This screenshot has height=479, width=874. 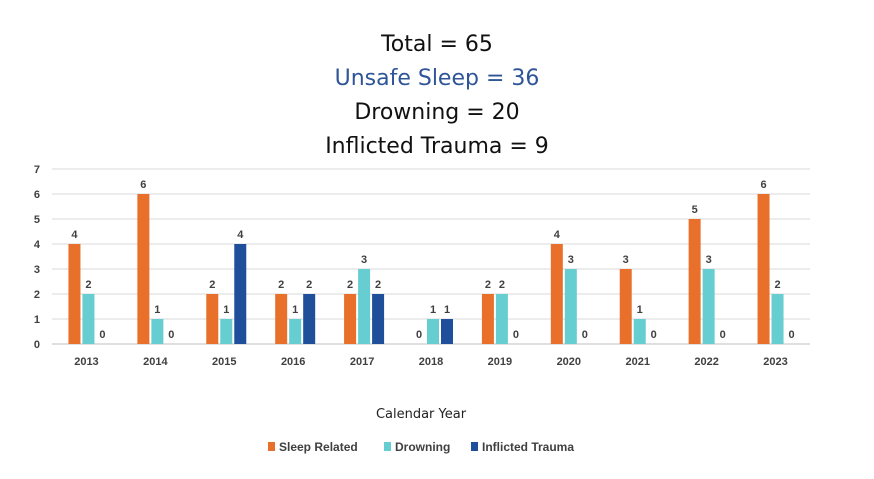 What do you see at coordinates (528, 447) in the screenshot?
I see `legend-label: Inflicted Trauma` at bounding box center [528, 447].